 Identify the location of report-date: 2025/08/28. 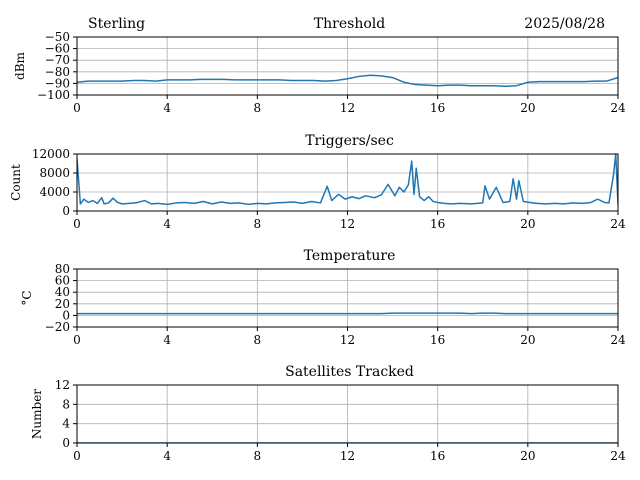
(564, 24).